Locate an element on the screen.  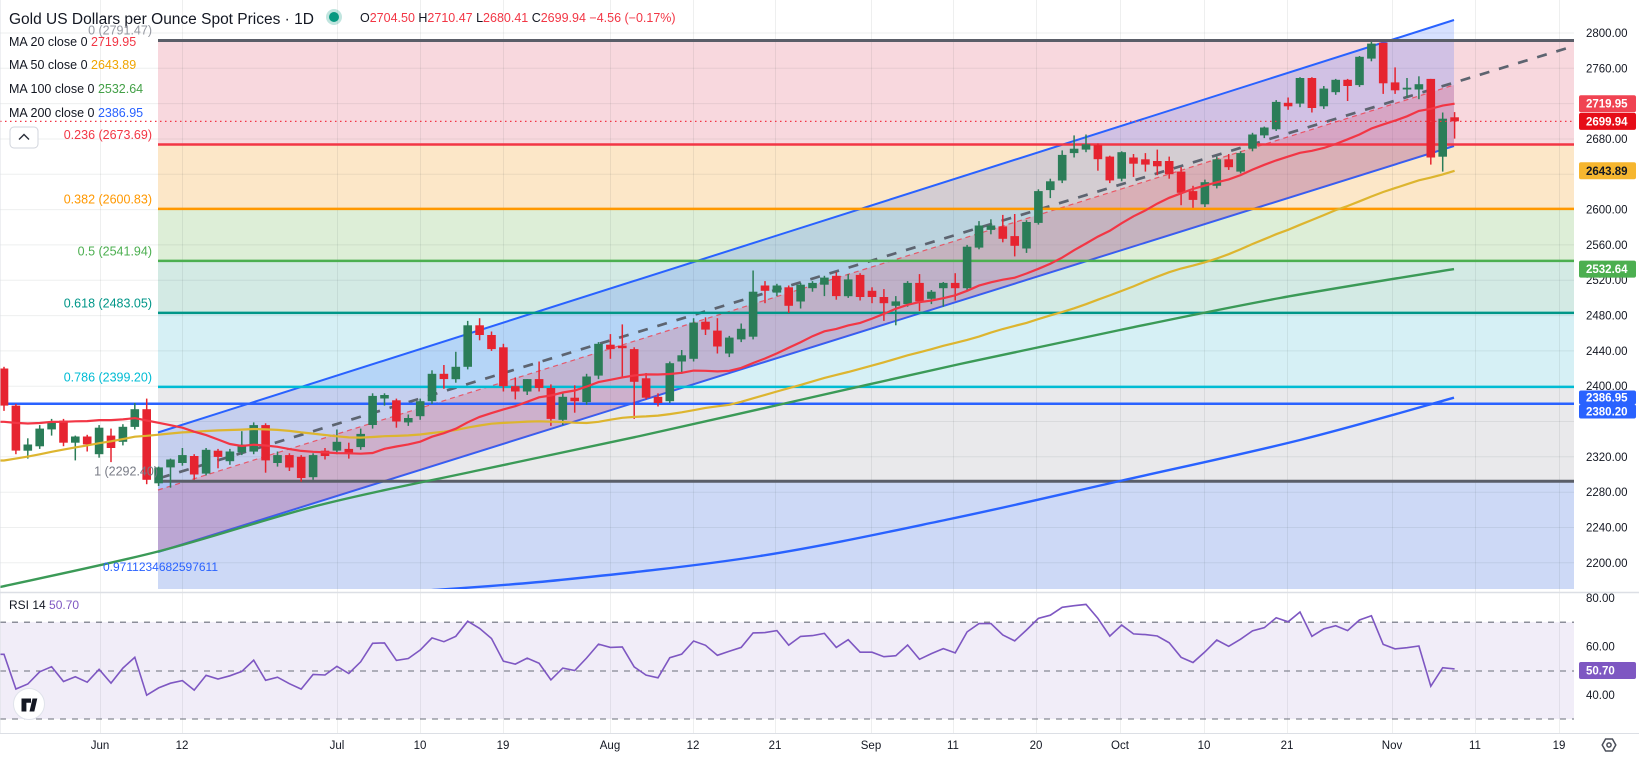
svg-text: MA 100 close 0 2532.64 is located at coordinates (76, 89).